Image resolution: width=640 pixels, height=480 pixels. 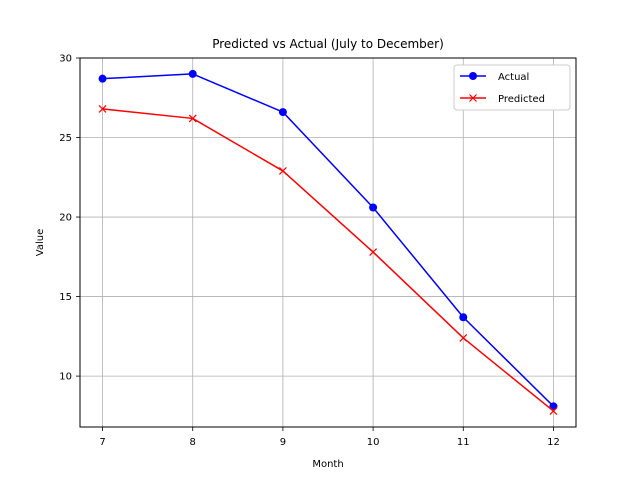 What do you see at coordinates (65, 138) in the screenshot?
I see `y-tick-label: 25` at bounding box center [65, 138].